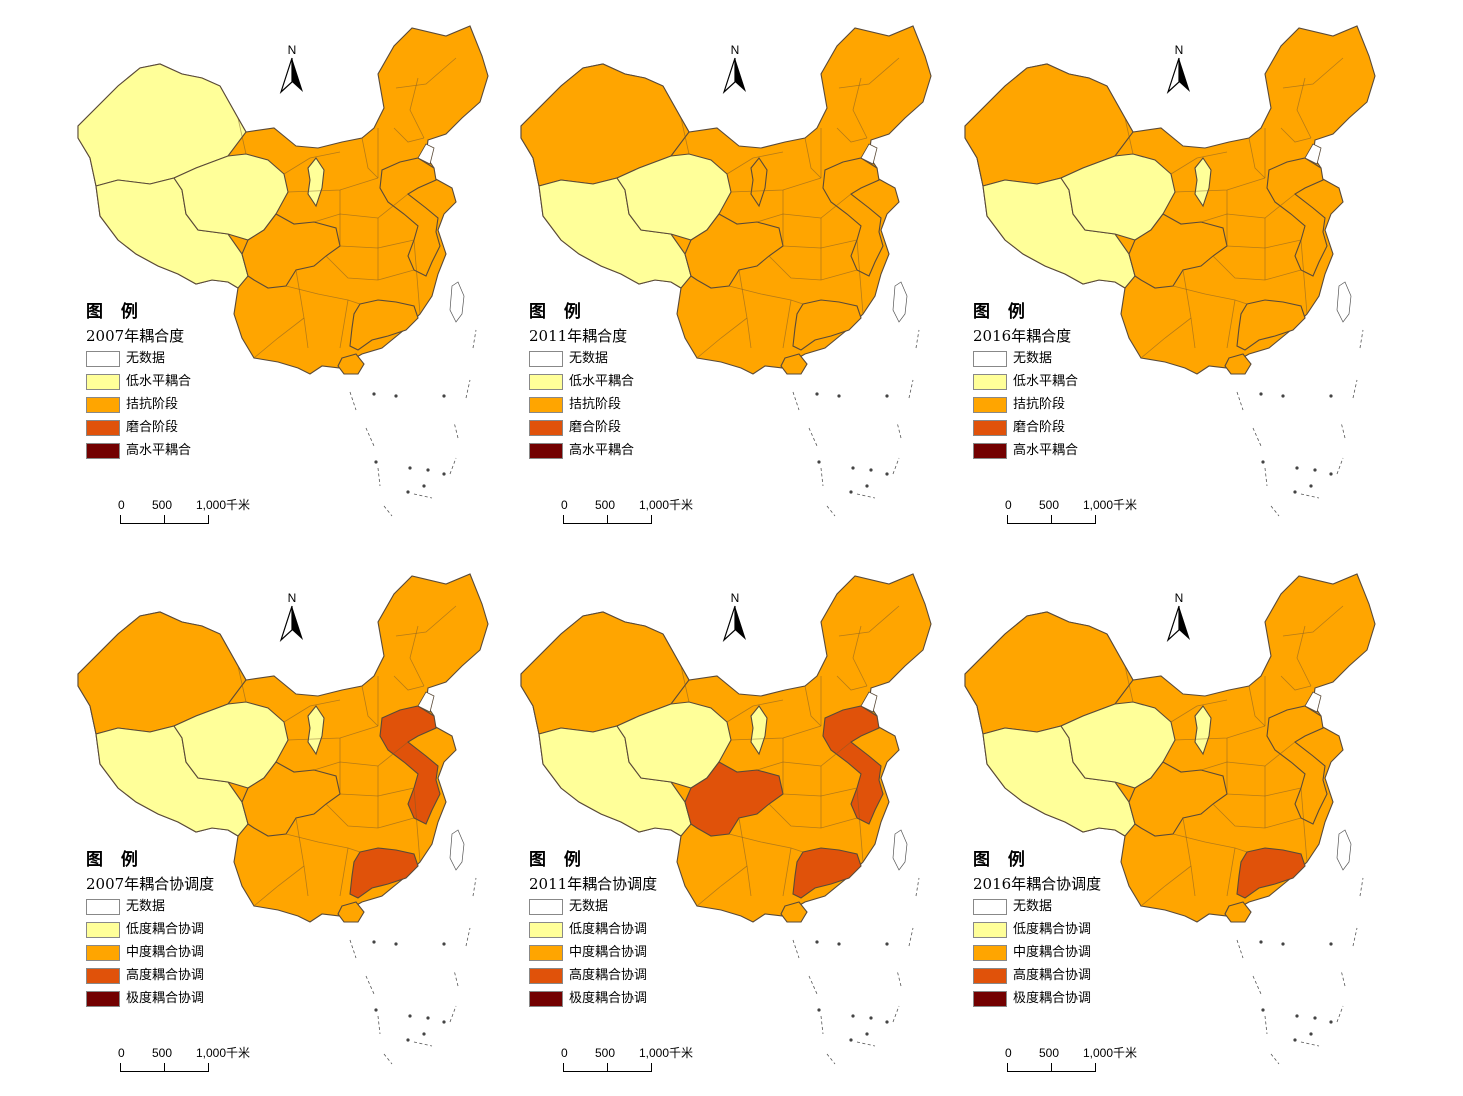  What do you see at coordinates (629, 451) in the screenshot?
I see `legend-item: 高水平耦合` at bounding box center [629, 451].